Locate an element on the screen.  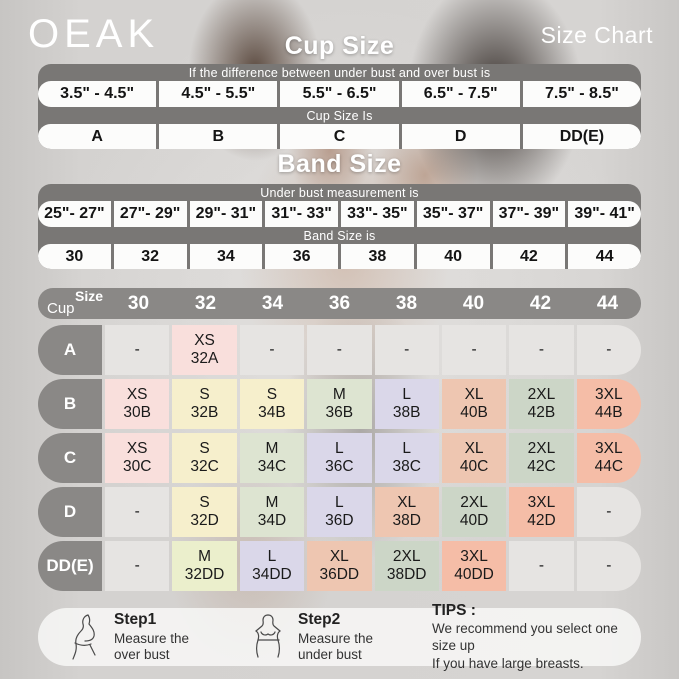
matrix-row: D - S 32D M 34D L 36D XL 38D 2XL 40D 3XL 42D - is located at coordinates (339, 512).